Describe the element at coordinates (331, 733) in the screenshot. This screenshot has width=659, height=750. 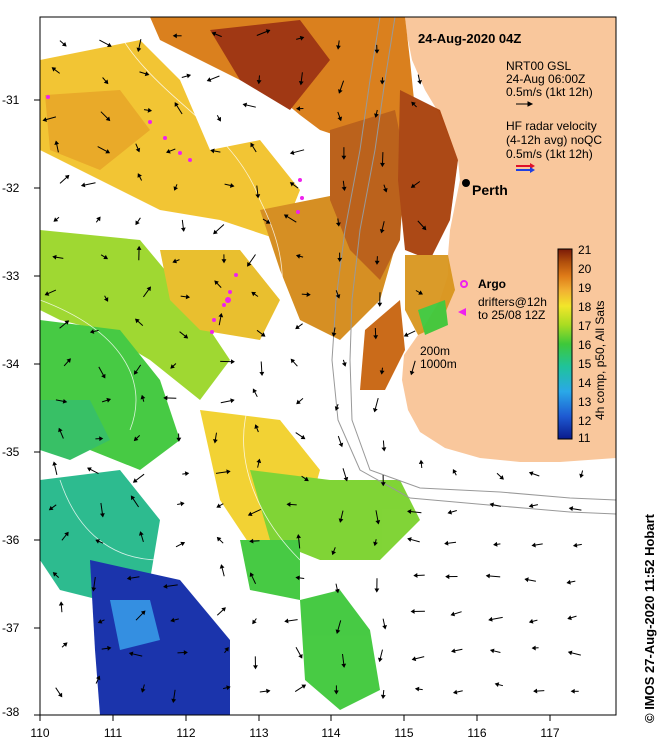
I see `x-tick-label: 114` at that location.